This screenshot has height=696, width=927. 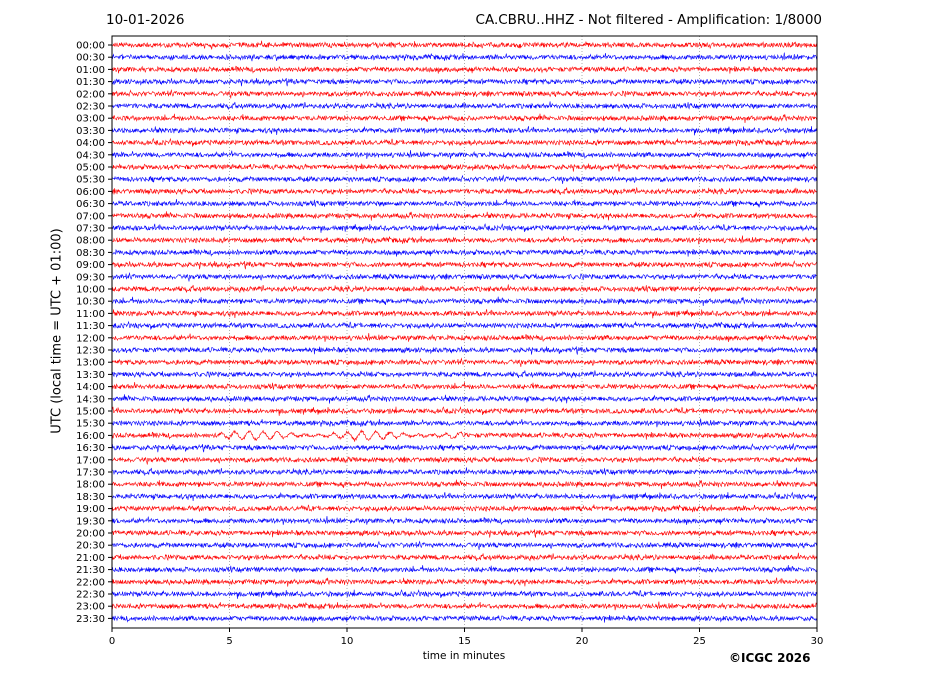 I want to click on y-tick-label: 01:30, so click(x=90, y=82).